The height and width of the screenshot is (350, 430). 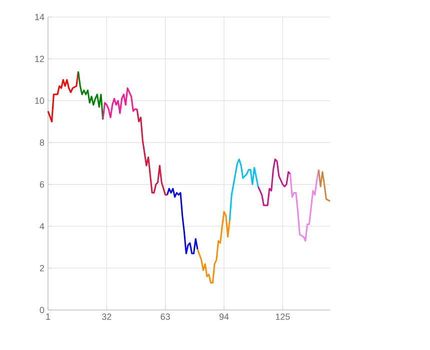 What do you see at coordinates (42, 268) in the screenshot?
I see `y-tick-label: 2` at bounding box center [42, 268].